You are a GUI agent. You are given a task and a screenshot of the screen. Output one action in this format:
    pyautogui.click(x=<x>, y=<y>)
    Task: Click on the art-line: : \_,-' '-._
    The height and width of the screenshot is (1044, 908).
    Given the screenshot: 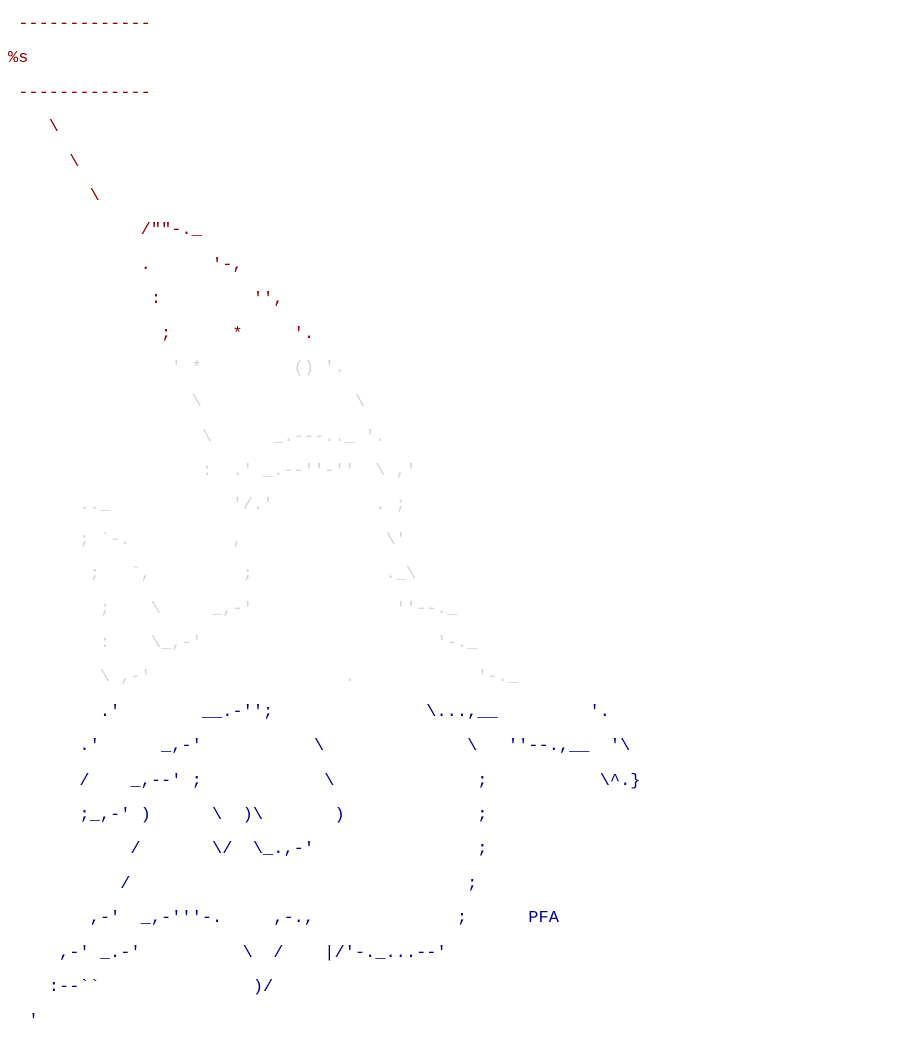 What is the action you would take?
    pyautogui.click(x=324, y=644)
    